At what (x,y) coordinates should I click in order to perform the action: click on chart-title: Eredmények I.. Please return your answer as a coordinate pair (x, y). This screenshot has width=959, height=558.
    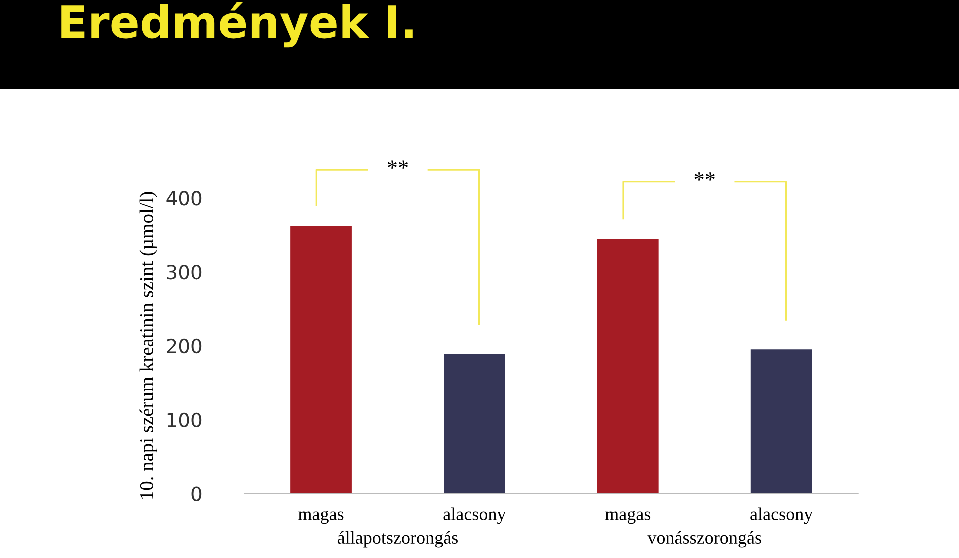
    Looking at the image, I should click on (237, 25).